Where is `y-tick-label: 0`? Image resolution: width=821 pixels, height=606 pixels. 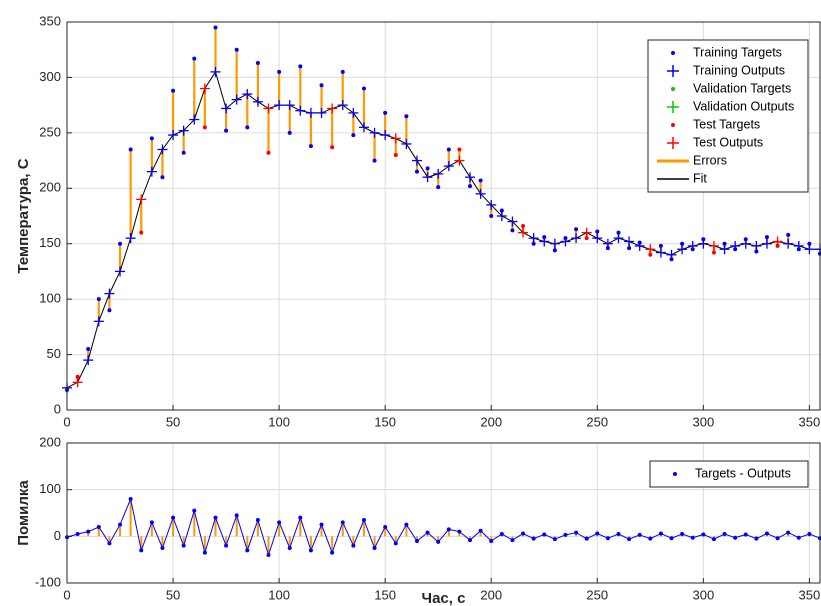
y-tick-label: 0 is located at coordinates (57, 408).